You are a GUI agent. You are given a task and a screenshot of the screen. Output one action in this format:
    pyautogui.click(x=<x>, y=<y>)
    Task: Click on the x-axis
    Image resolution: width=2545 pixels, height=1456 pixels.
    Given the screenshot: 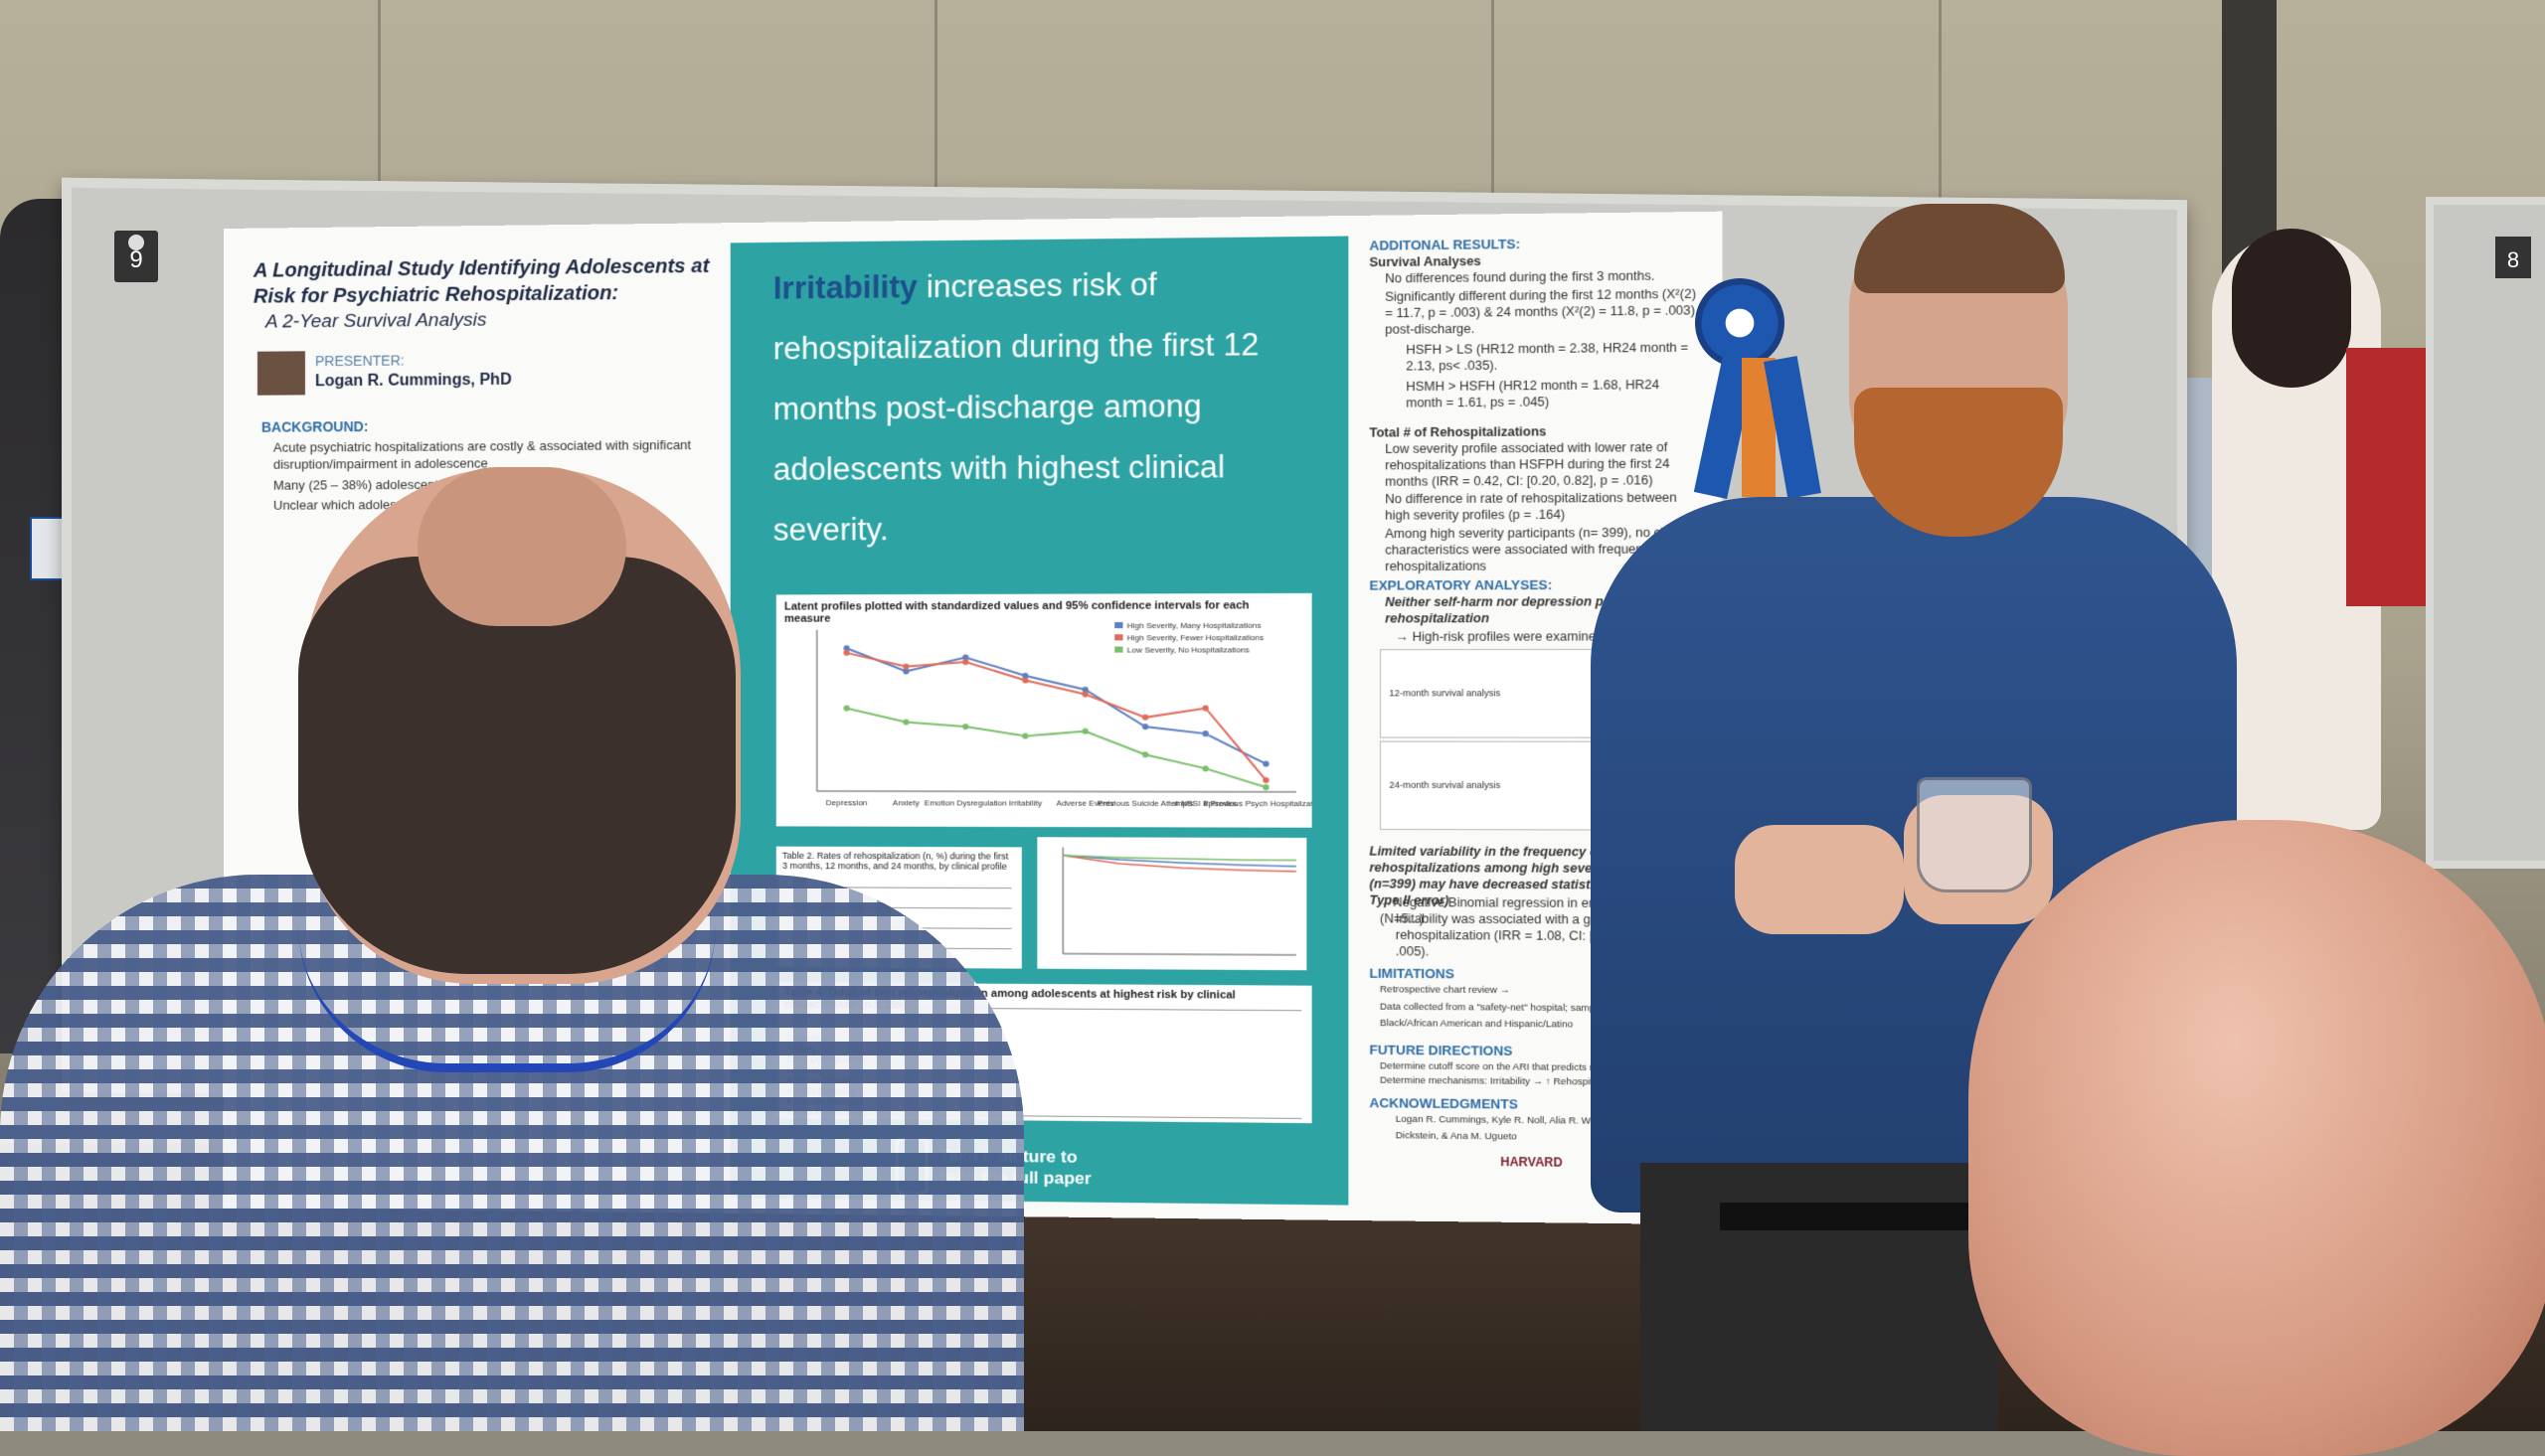 What is the action you would take?
    pyautogui.click(x=1056, y=791)
    